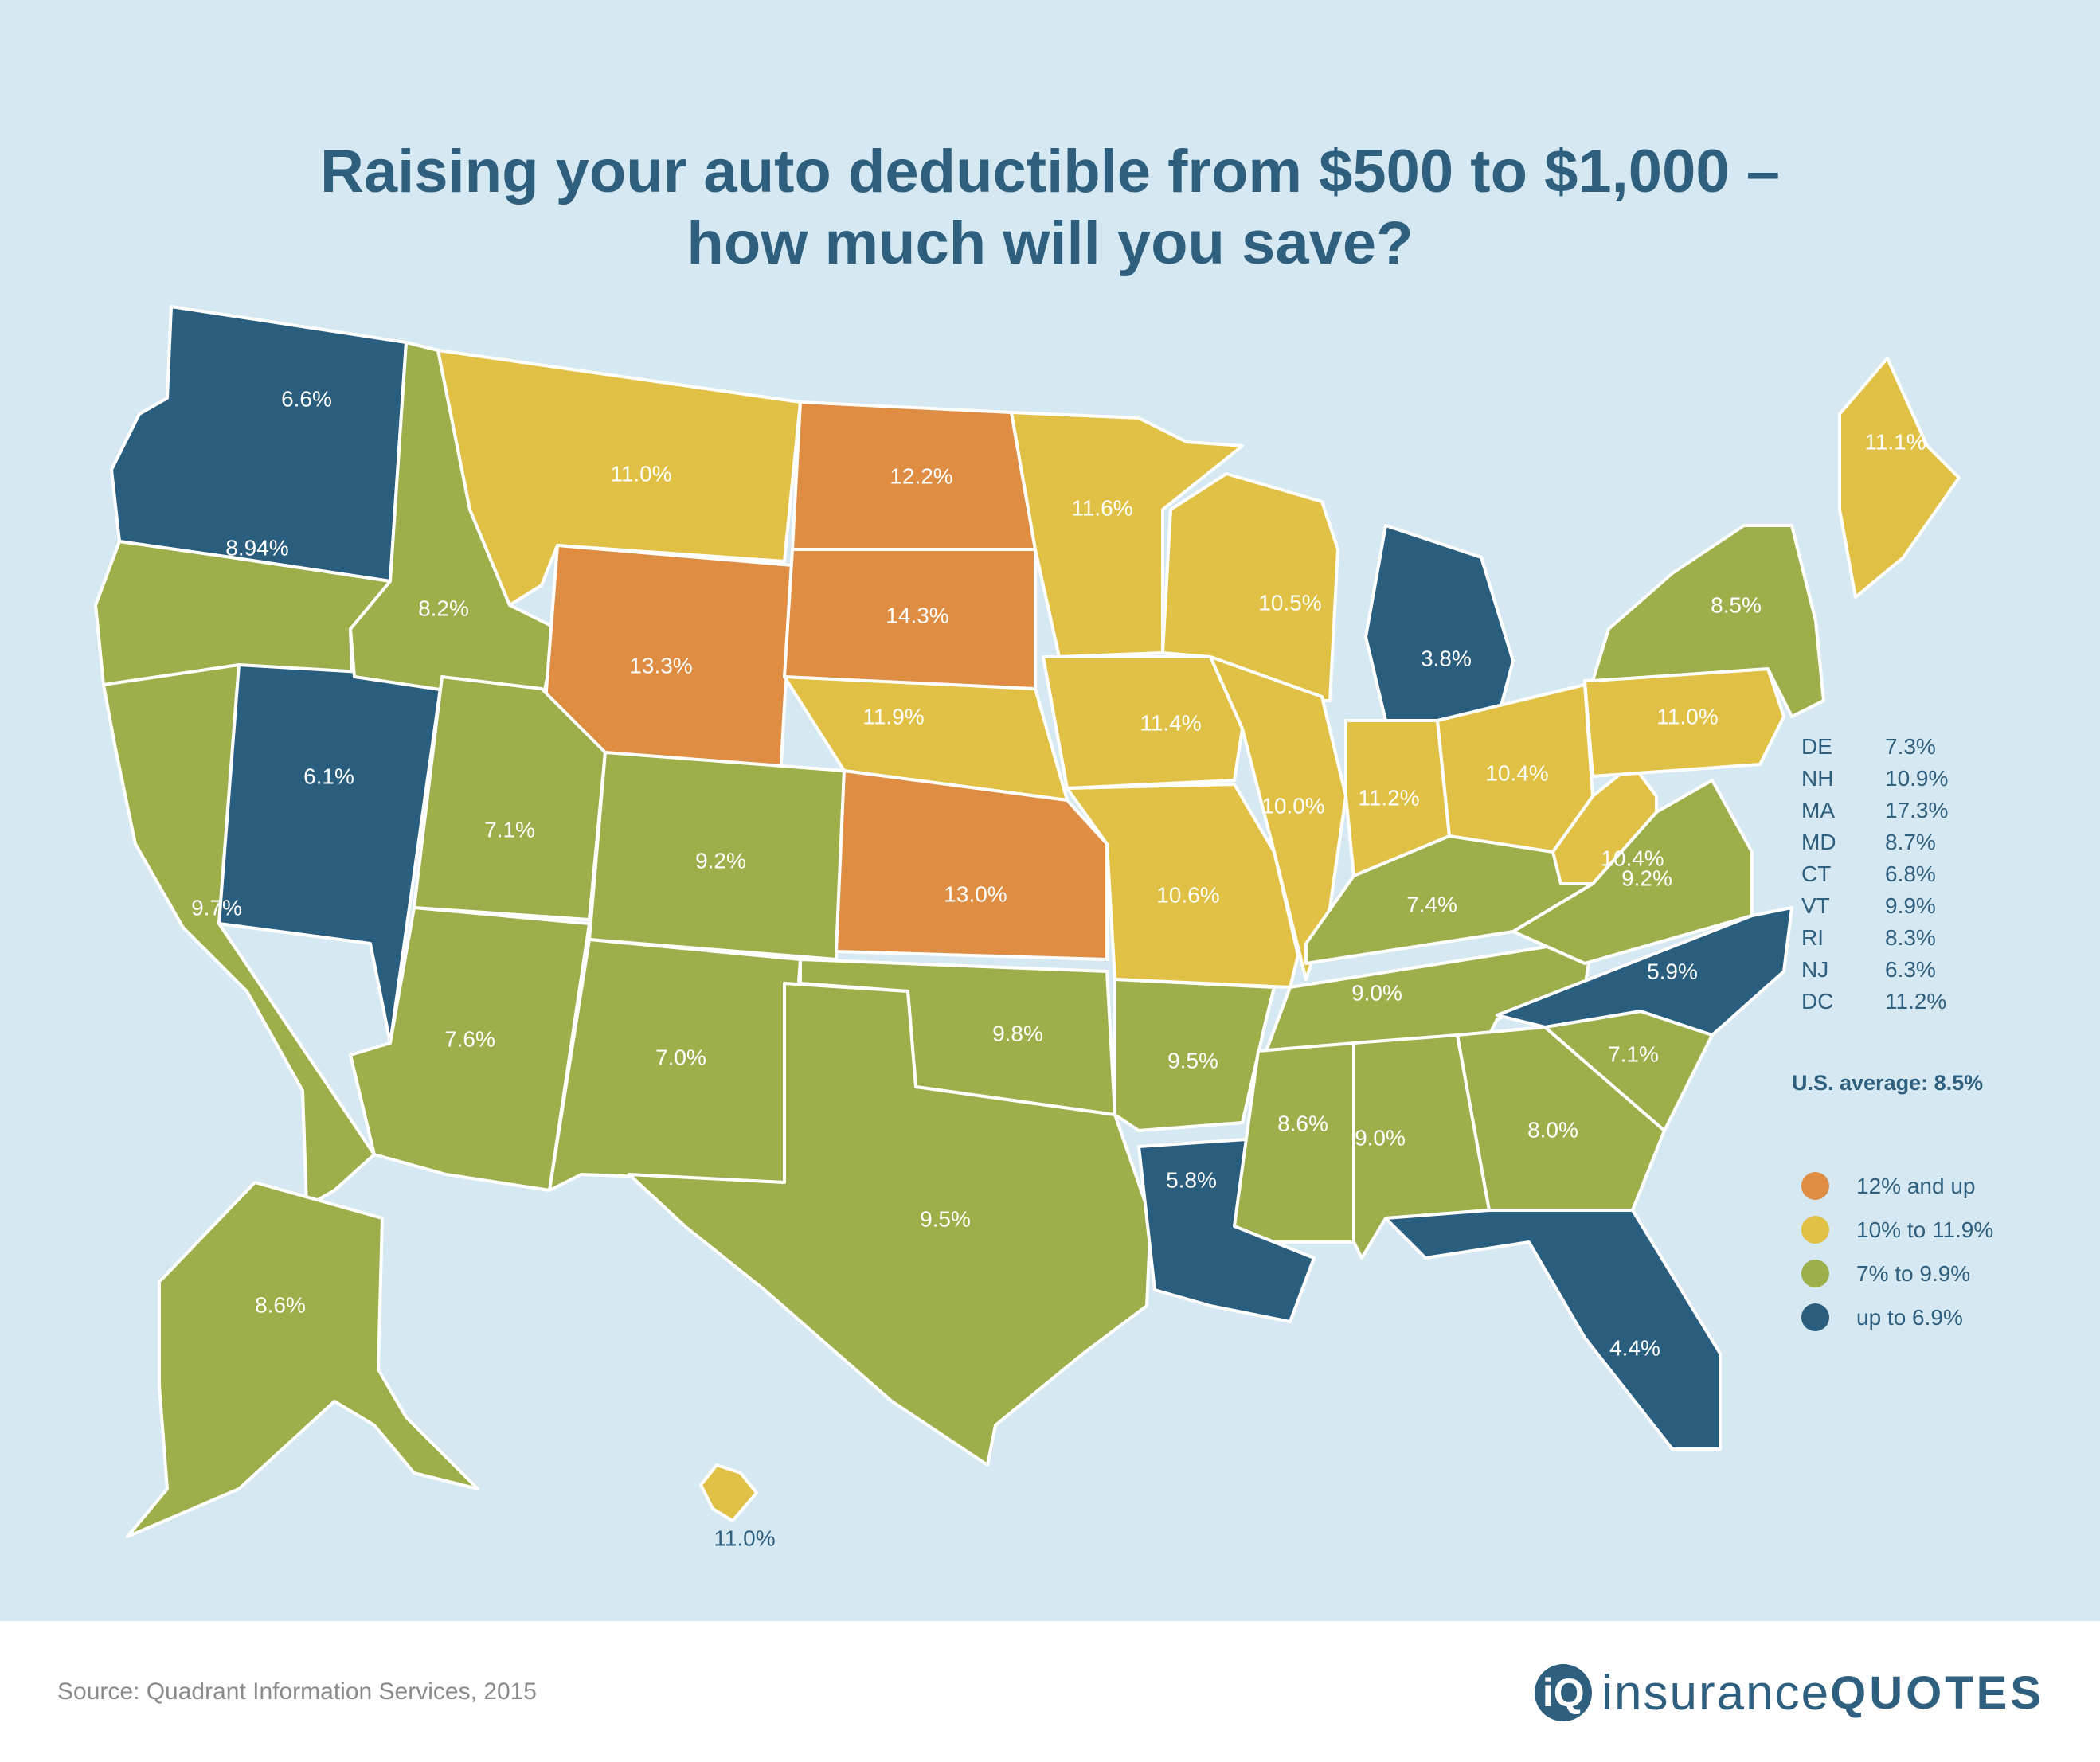 The height and width of the screenshot is (1762, 2100). What do you see at coordinates (1917, 810) in the screenshot?
I see `small-state-value: 17.3%` at bounding box center [1917, 810].